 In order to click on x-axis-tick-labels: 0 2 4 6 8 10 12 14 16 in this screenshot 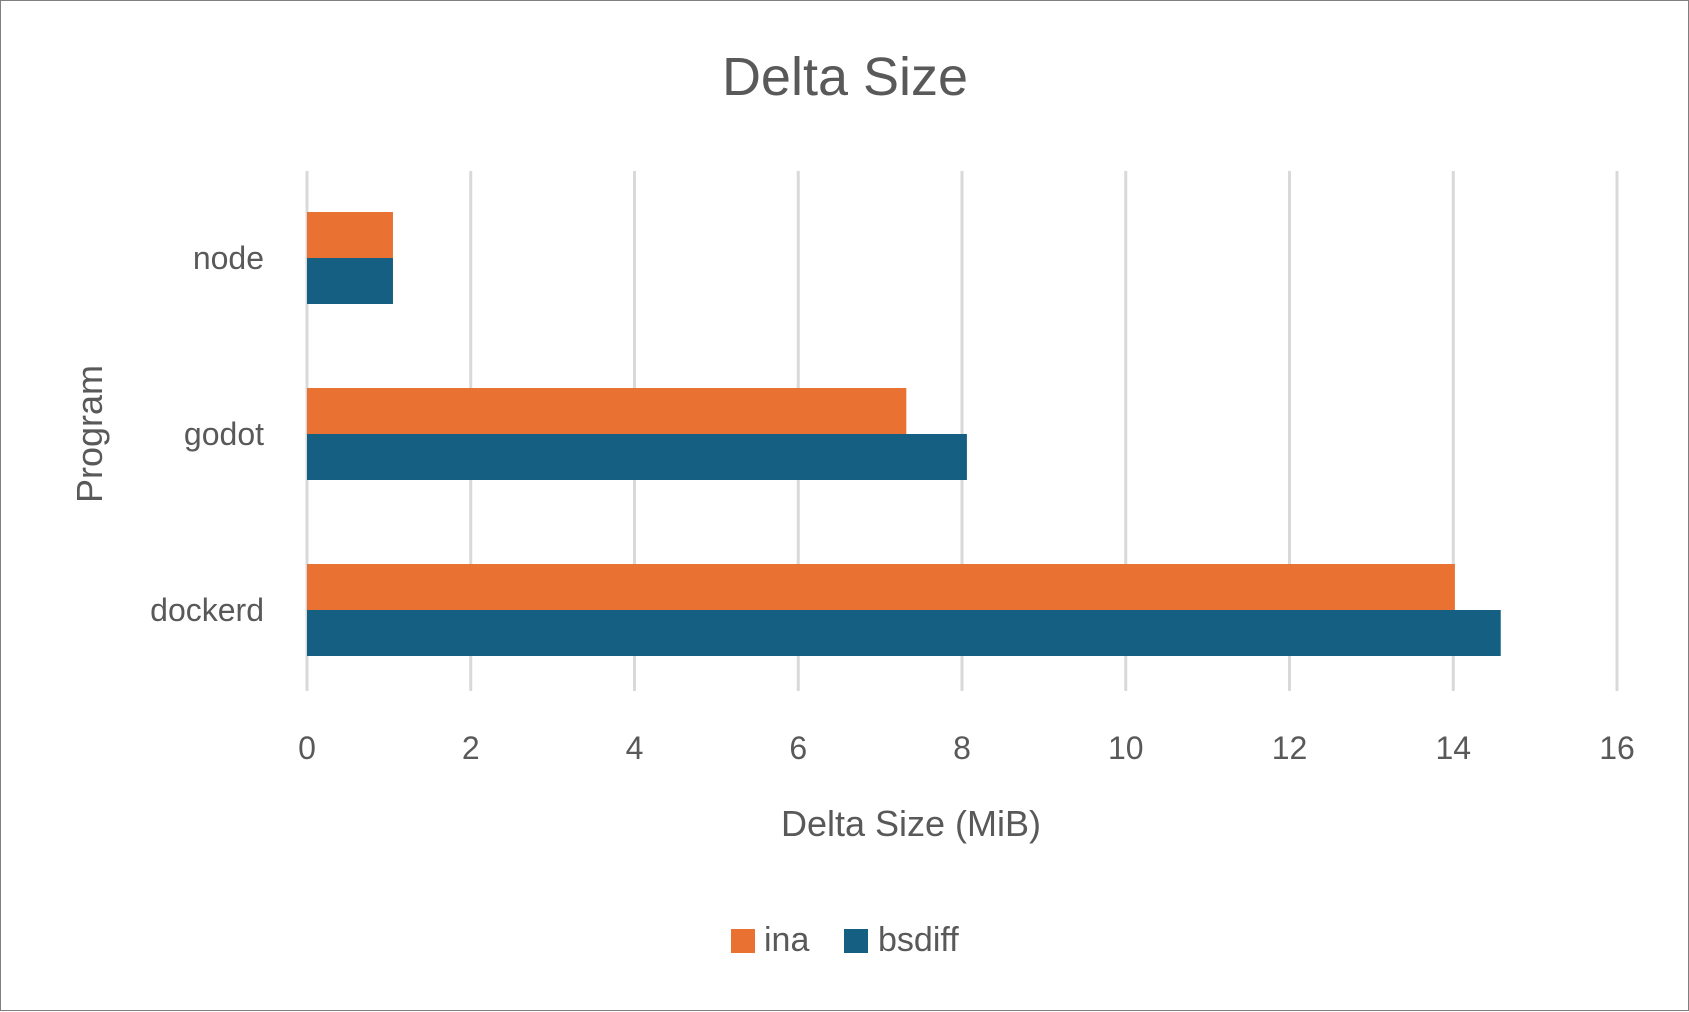, I will do `click(966, 748)`.